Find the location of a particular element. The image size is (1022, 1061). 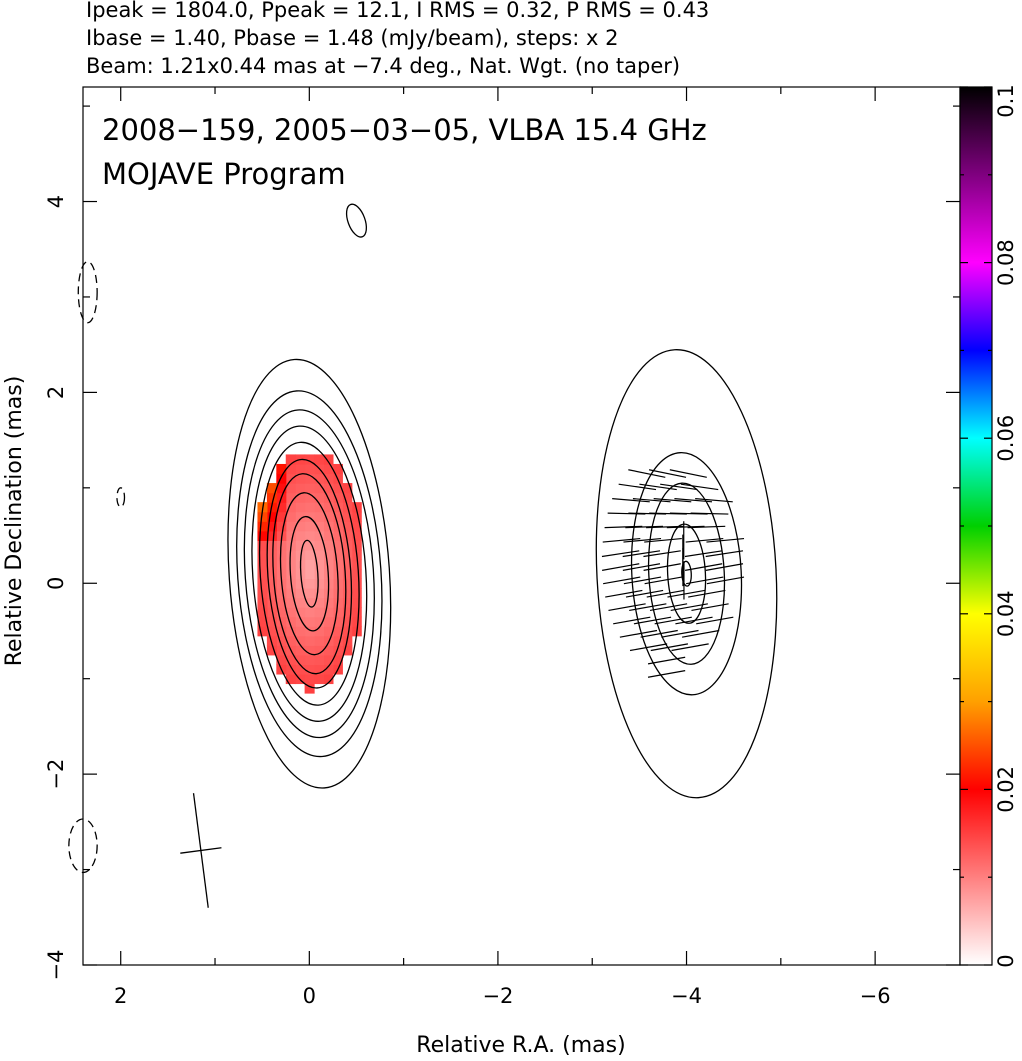

y-tick-label: −4 is located at coordinates (56, 965).